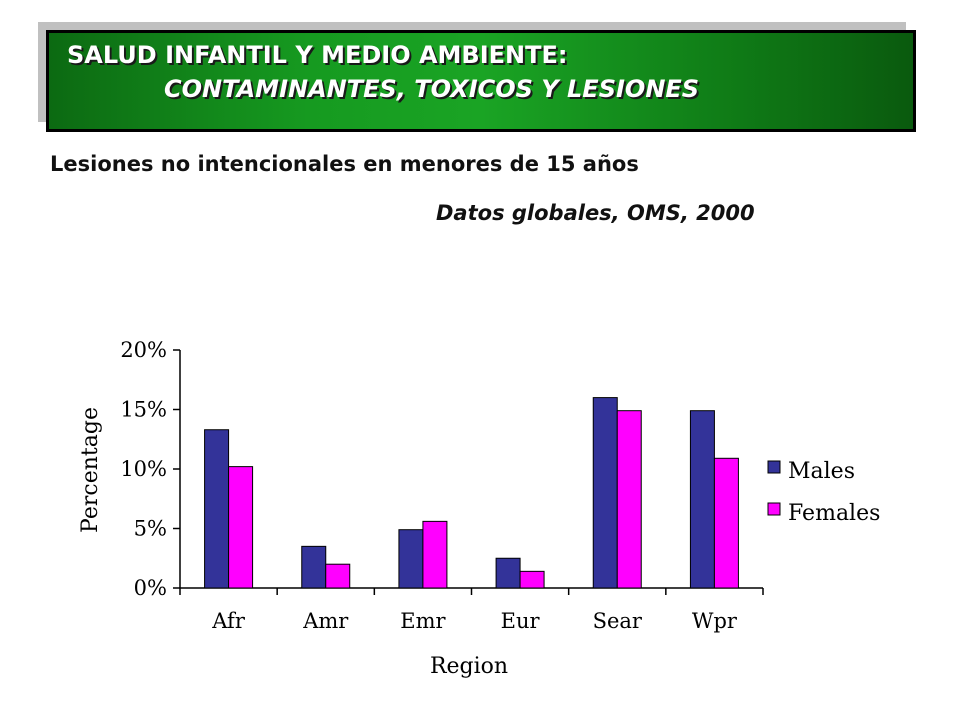  Describe the element at coordinates (338, 576) in the screenshot. I see `bar-females-amr` at that location.